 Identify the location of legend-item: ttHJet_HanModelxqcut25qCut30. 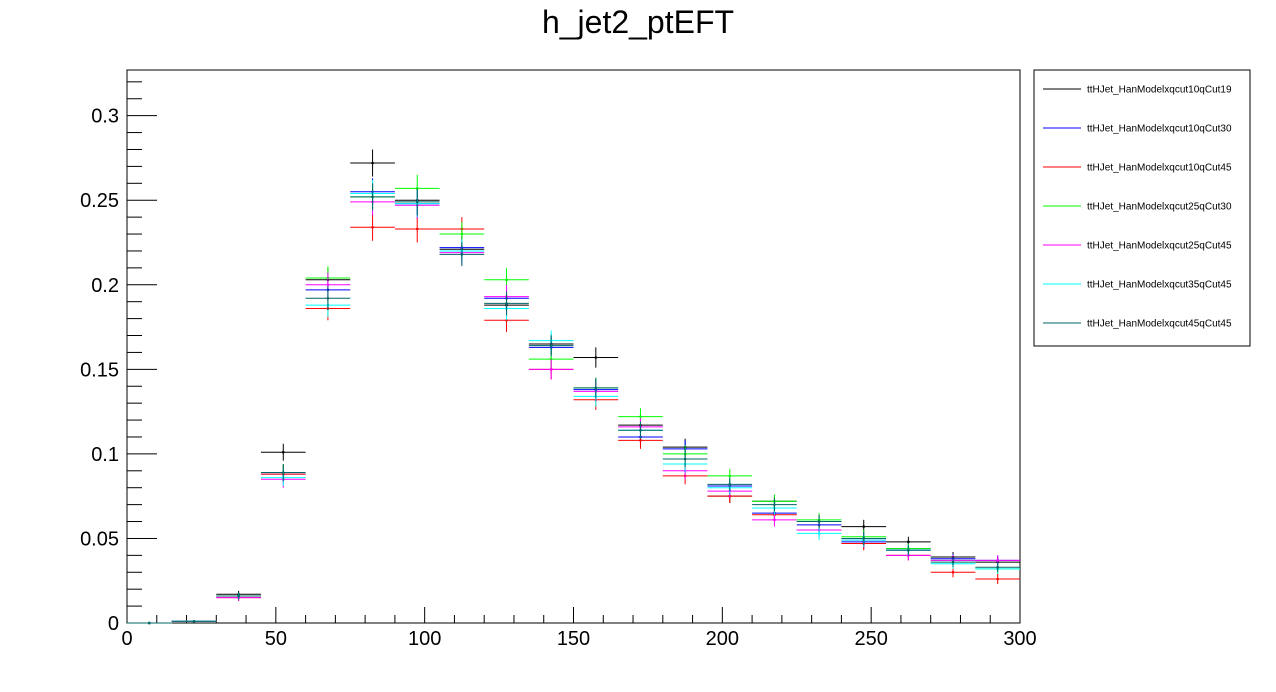
(1137, 207).